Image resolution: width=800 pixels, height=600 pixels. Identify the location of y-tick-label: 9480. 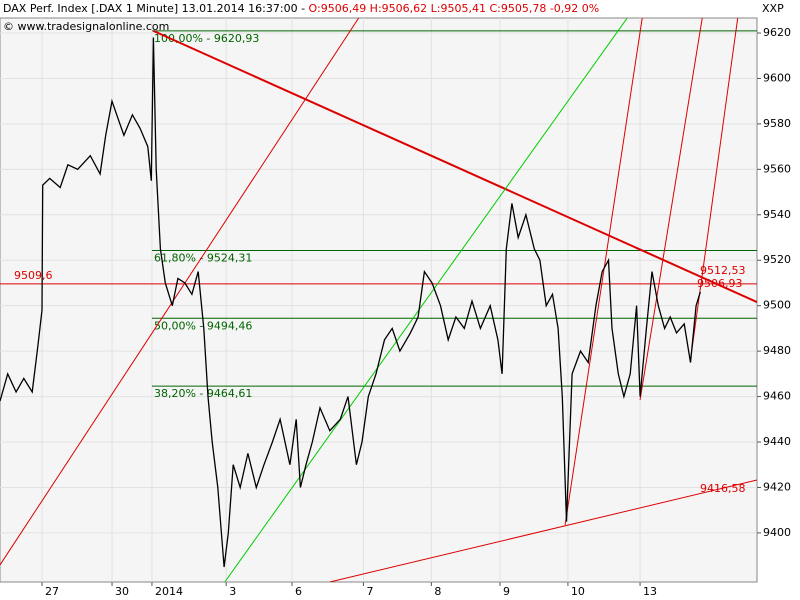
(777, 350).